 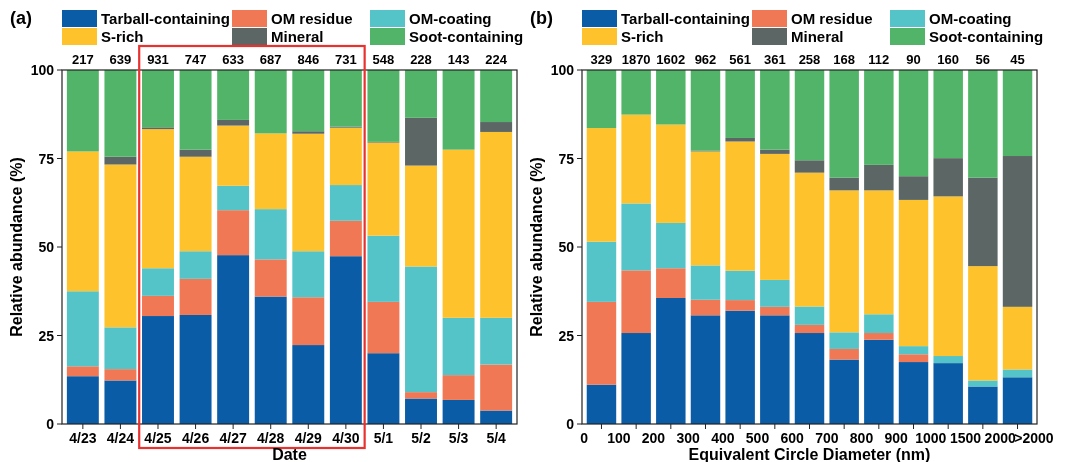 What do you see at coordinates (601, 59) in the screenshot?
I see `annotation: 329` at bounding box center [601, 59].